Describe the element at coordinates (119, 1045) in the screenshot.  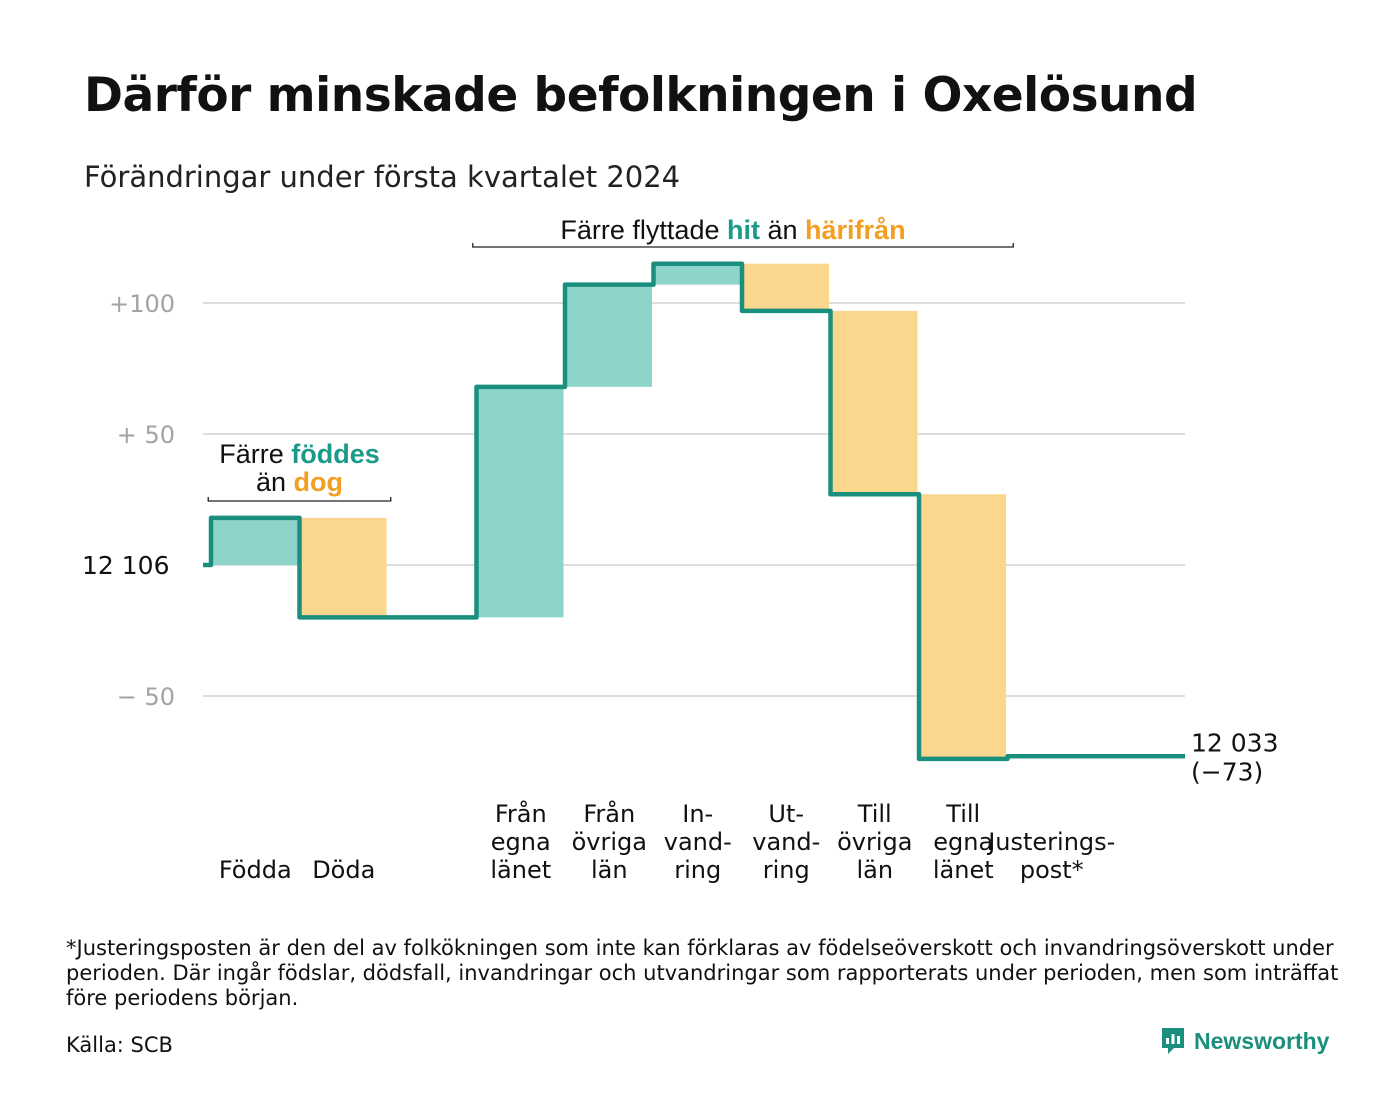
I see `source-text: Källa: SCB` at that location.